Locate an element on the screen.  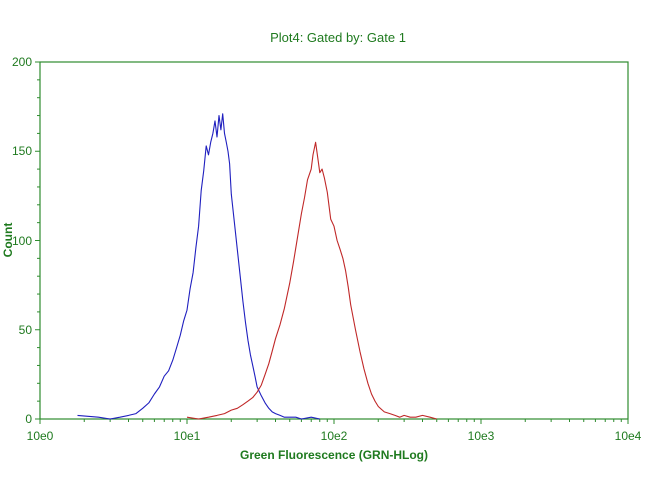
x-tick-label: 10e2 is located at coordinates (334, 436).